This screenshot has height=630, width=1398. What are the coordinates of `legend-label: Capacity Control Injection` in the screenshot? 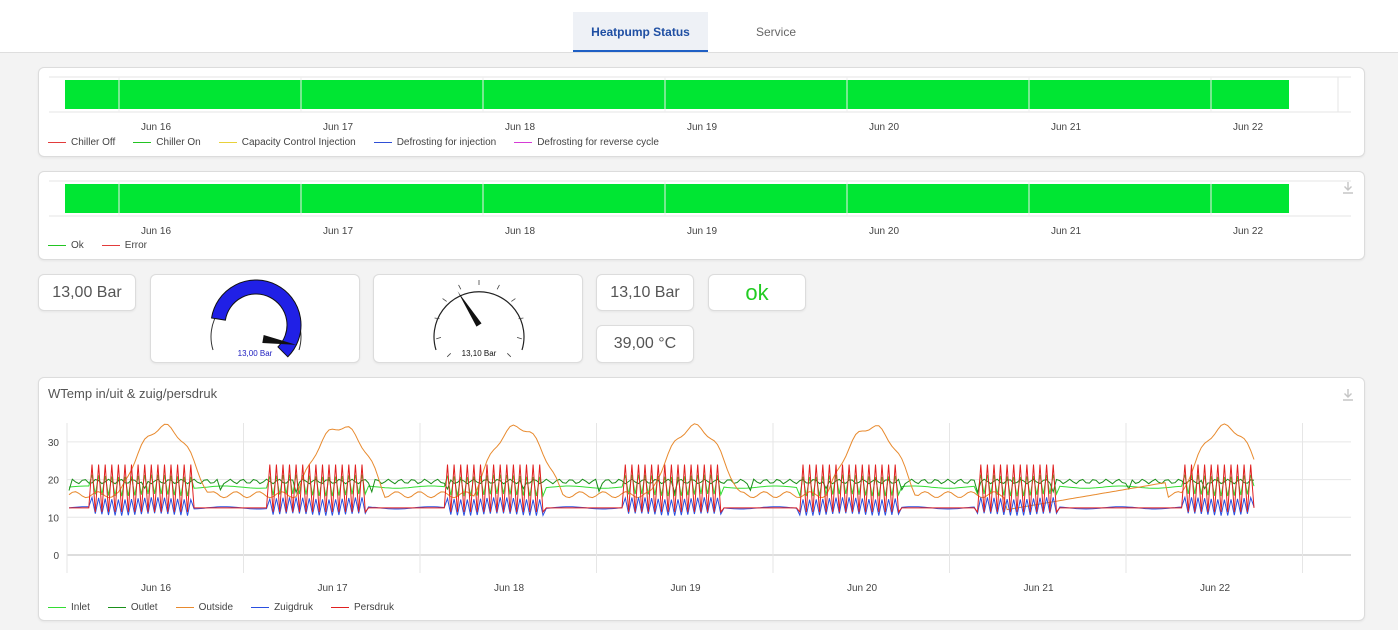 It's located at (298, 142).